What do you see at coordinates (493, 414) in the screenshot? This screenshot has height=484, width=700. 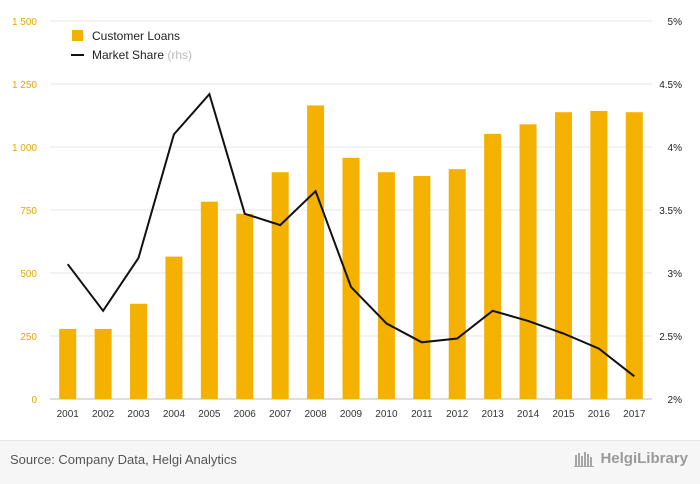 I see `x-axis-tick-label: 2013` at bounding box center [493, 414].